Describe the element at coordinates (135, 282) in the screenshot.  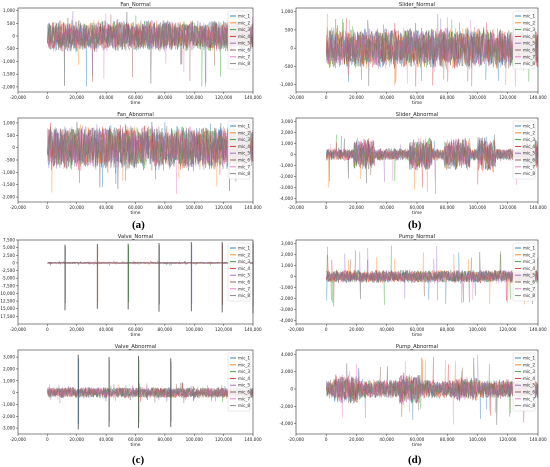
I see `plot-frame` at that location.